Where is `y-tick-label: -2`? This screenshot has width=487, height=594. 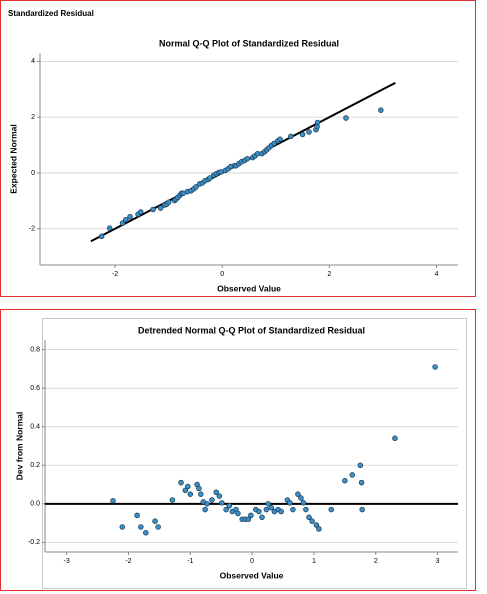
y-tick-label: -2 is located at coordinates (32, 229).